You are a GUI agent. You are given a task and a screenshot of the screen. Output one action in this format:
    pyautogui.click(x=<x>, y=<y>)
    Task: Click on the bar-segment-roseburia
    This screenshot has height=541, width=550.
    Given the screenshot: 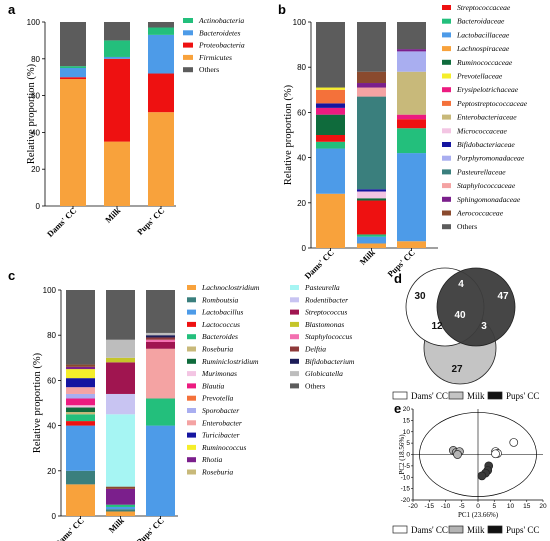 What is the action you would take?
    pyautogui.click(x=80, y=413)
    